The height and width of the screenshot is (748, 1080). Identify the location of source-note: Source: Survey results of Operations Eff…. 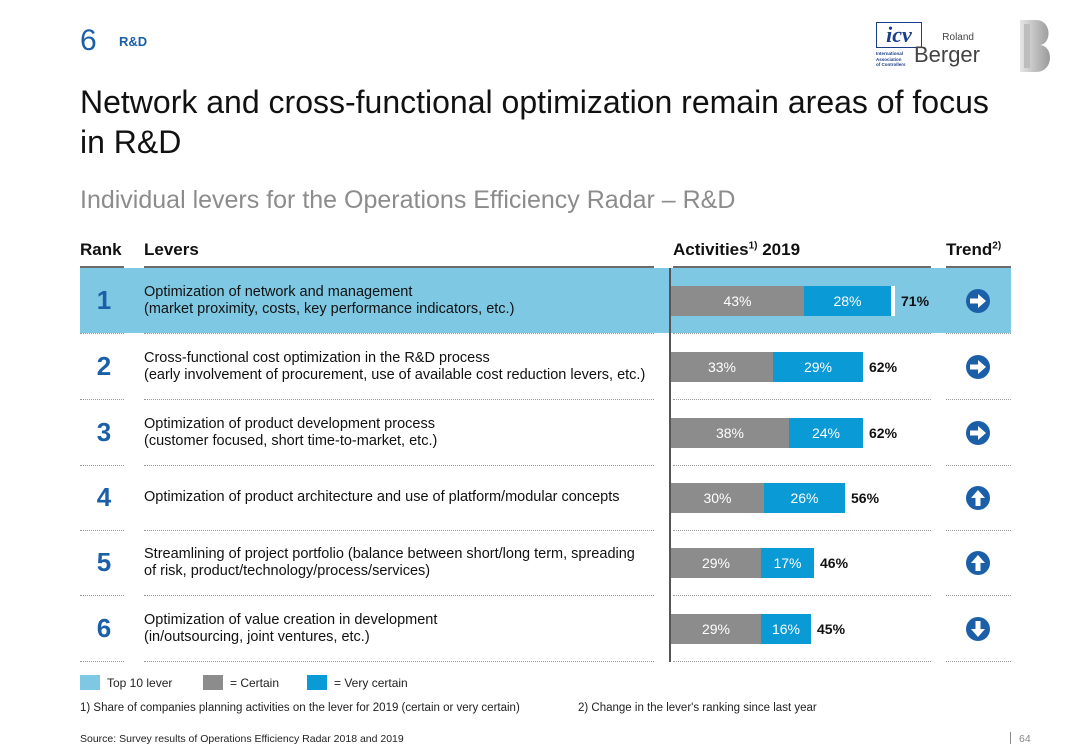
(242, 739).